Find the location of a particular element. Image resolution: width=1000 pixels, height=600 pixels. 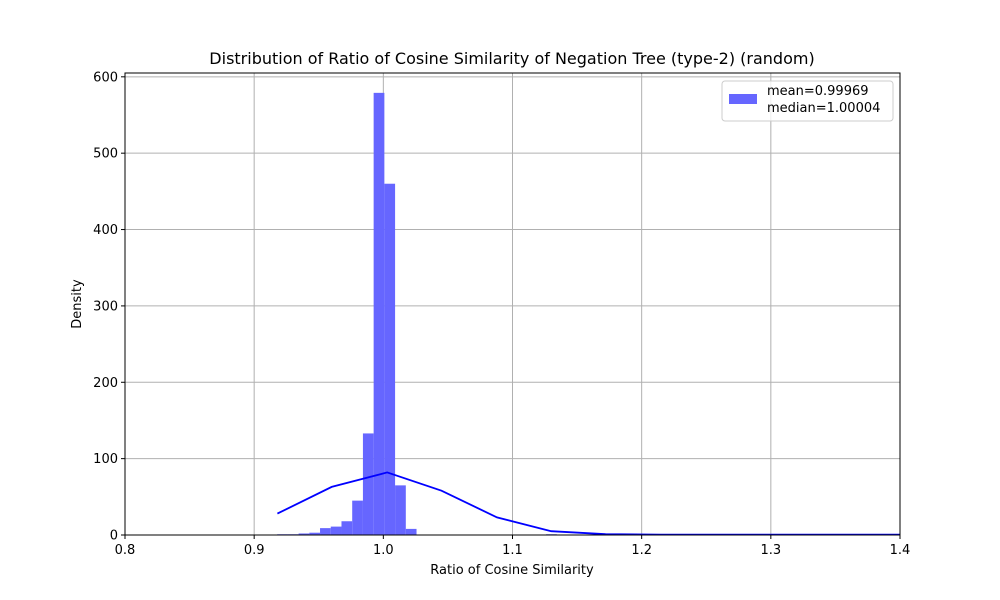

y-tick-label: 100 is located at coordinates (105, 459).